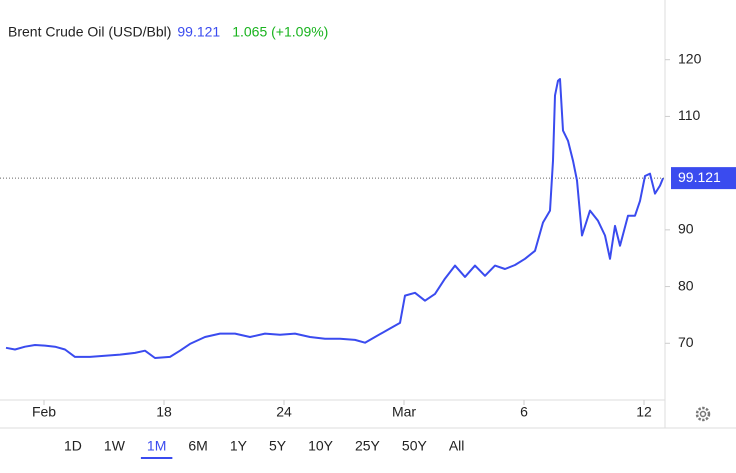  What do you see at coordinates (686, 229) in the screenshot?
I see `y-tick-label: 90` at bounding box center [686, 229].